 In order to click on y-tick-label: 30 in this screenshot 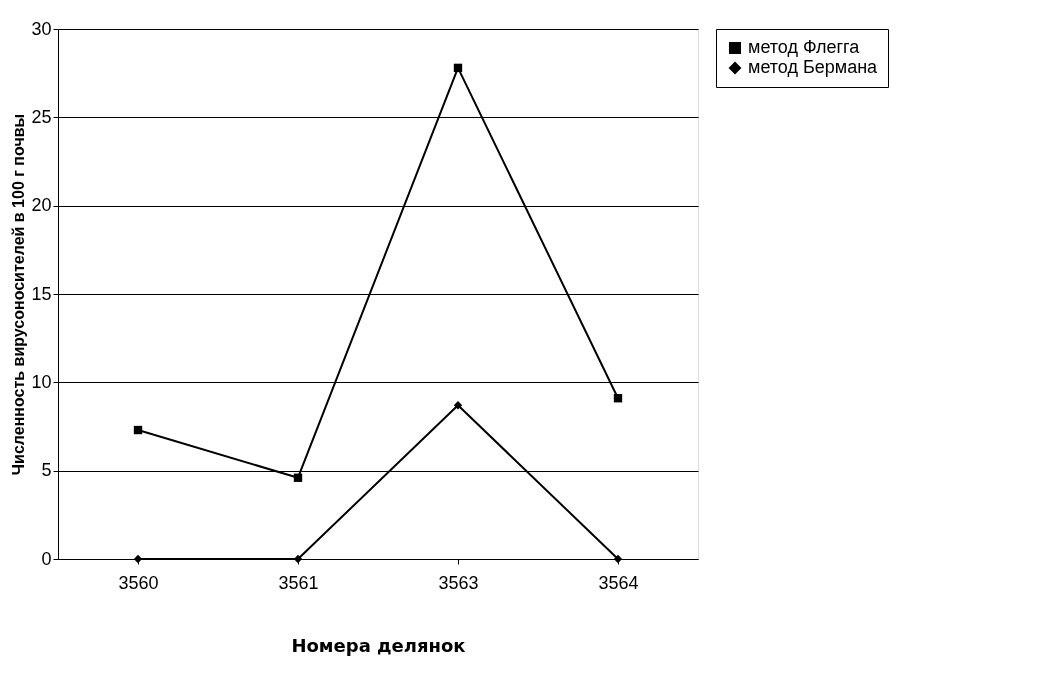, I will do `click(41, 28)`.